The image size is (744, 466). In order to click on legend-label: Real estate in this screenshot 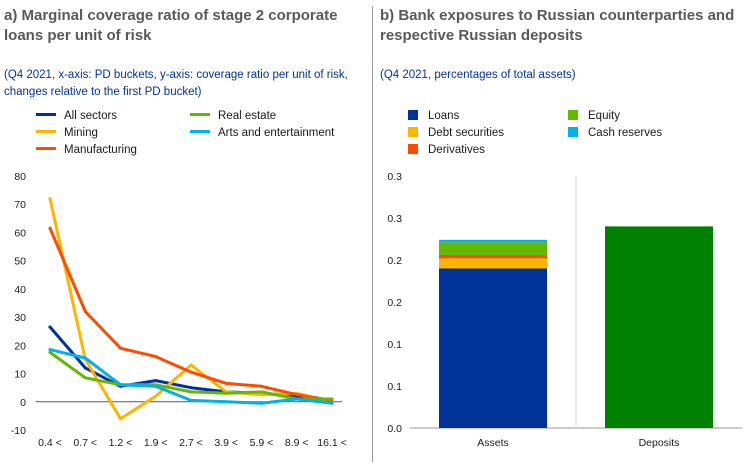, I will do `click(247, 116)`.